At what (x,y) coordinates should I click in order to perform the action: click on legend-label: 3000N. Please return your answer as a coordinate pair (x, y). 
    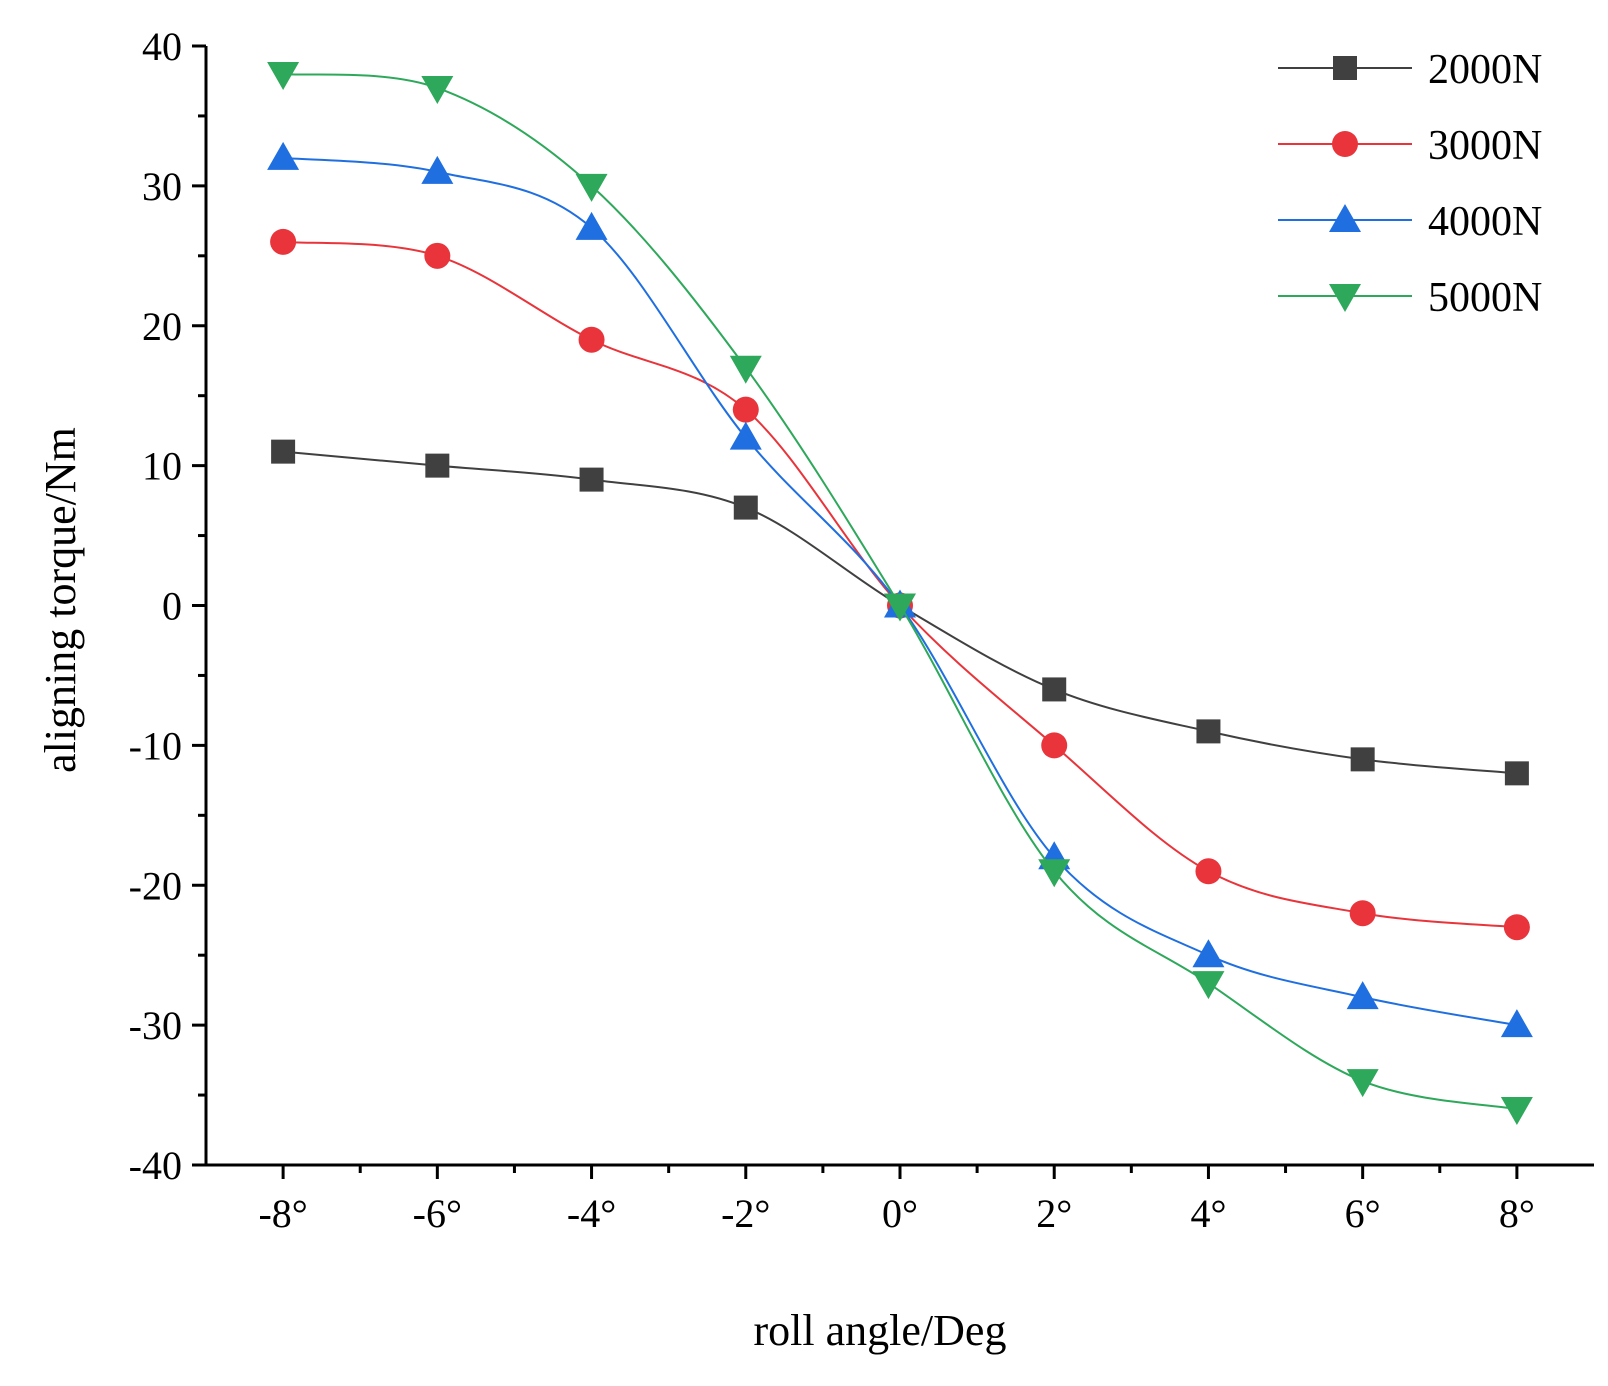
    Looking at the image, I should click on (1485, 146).